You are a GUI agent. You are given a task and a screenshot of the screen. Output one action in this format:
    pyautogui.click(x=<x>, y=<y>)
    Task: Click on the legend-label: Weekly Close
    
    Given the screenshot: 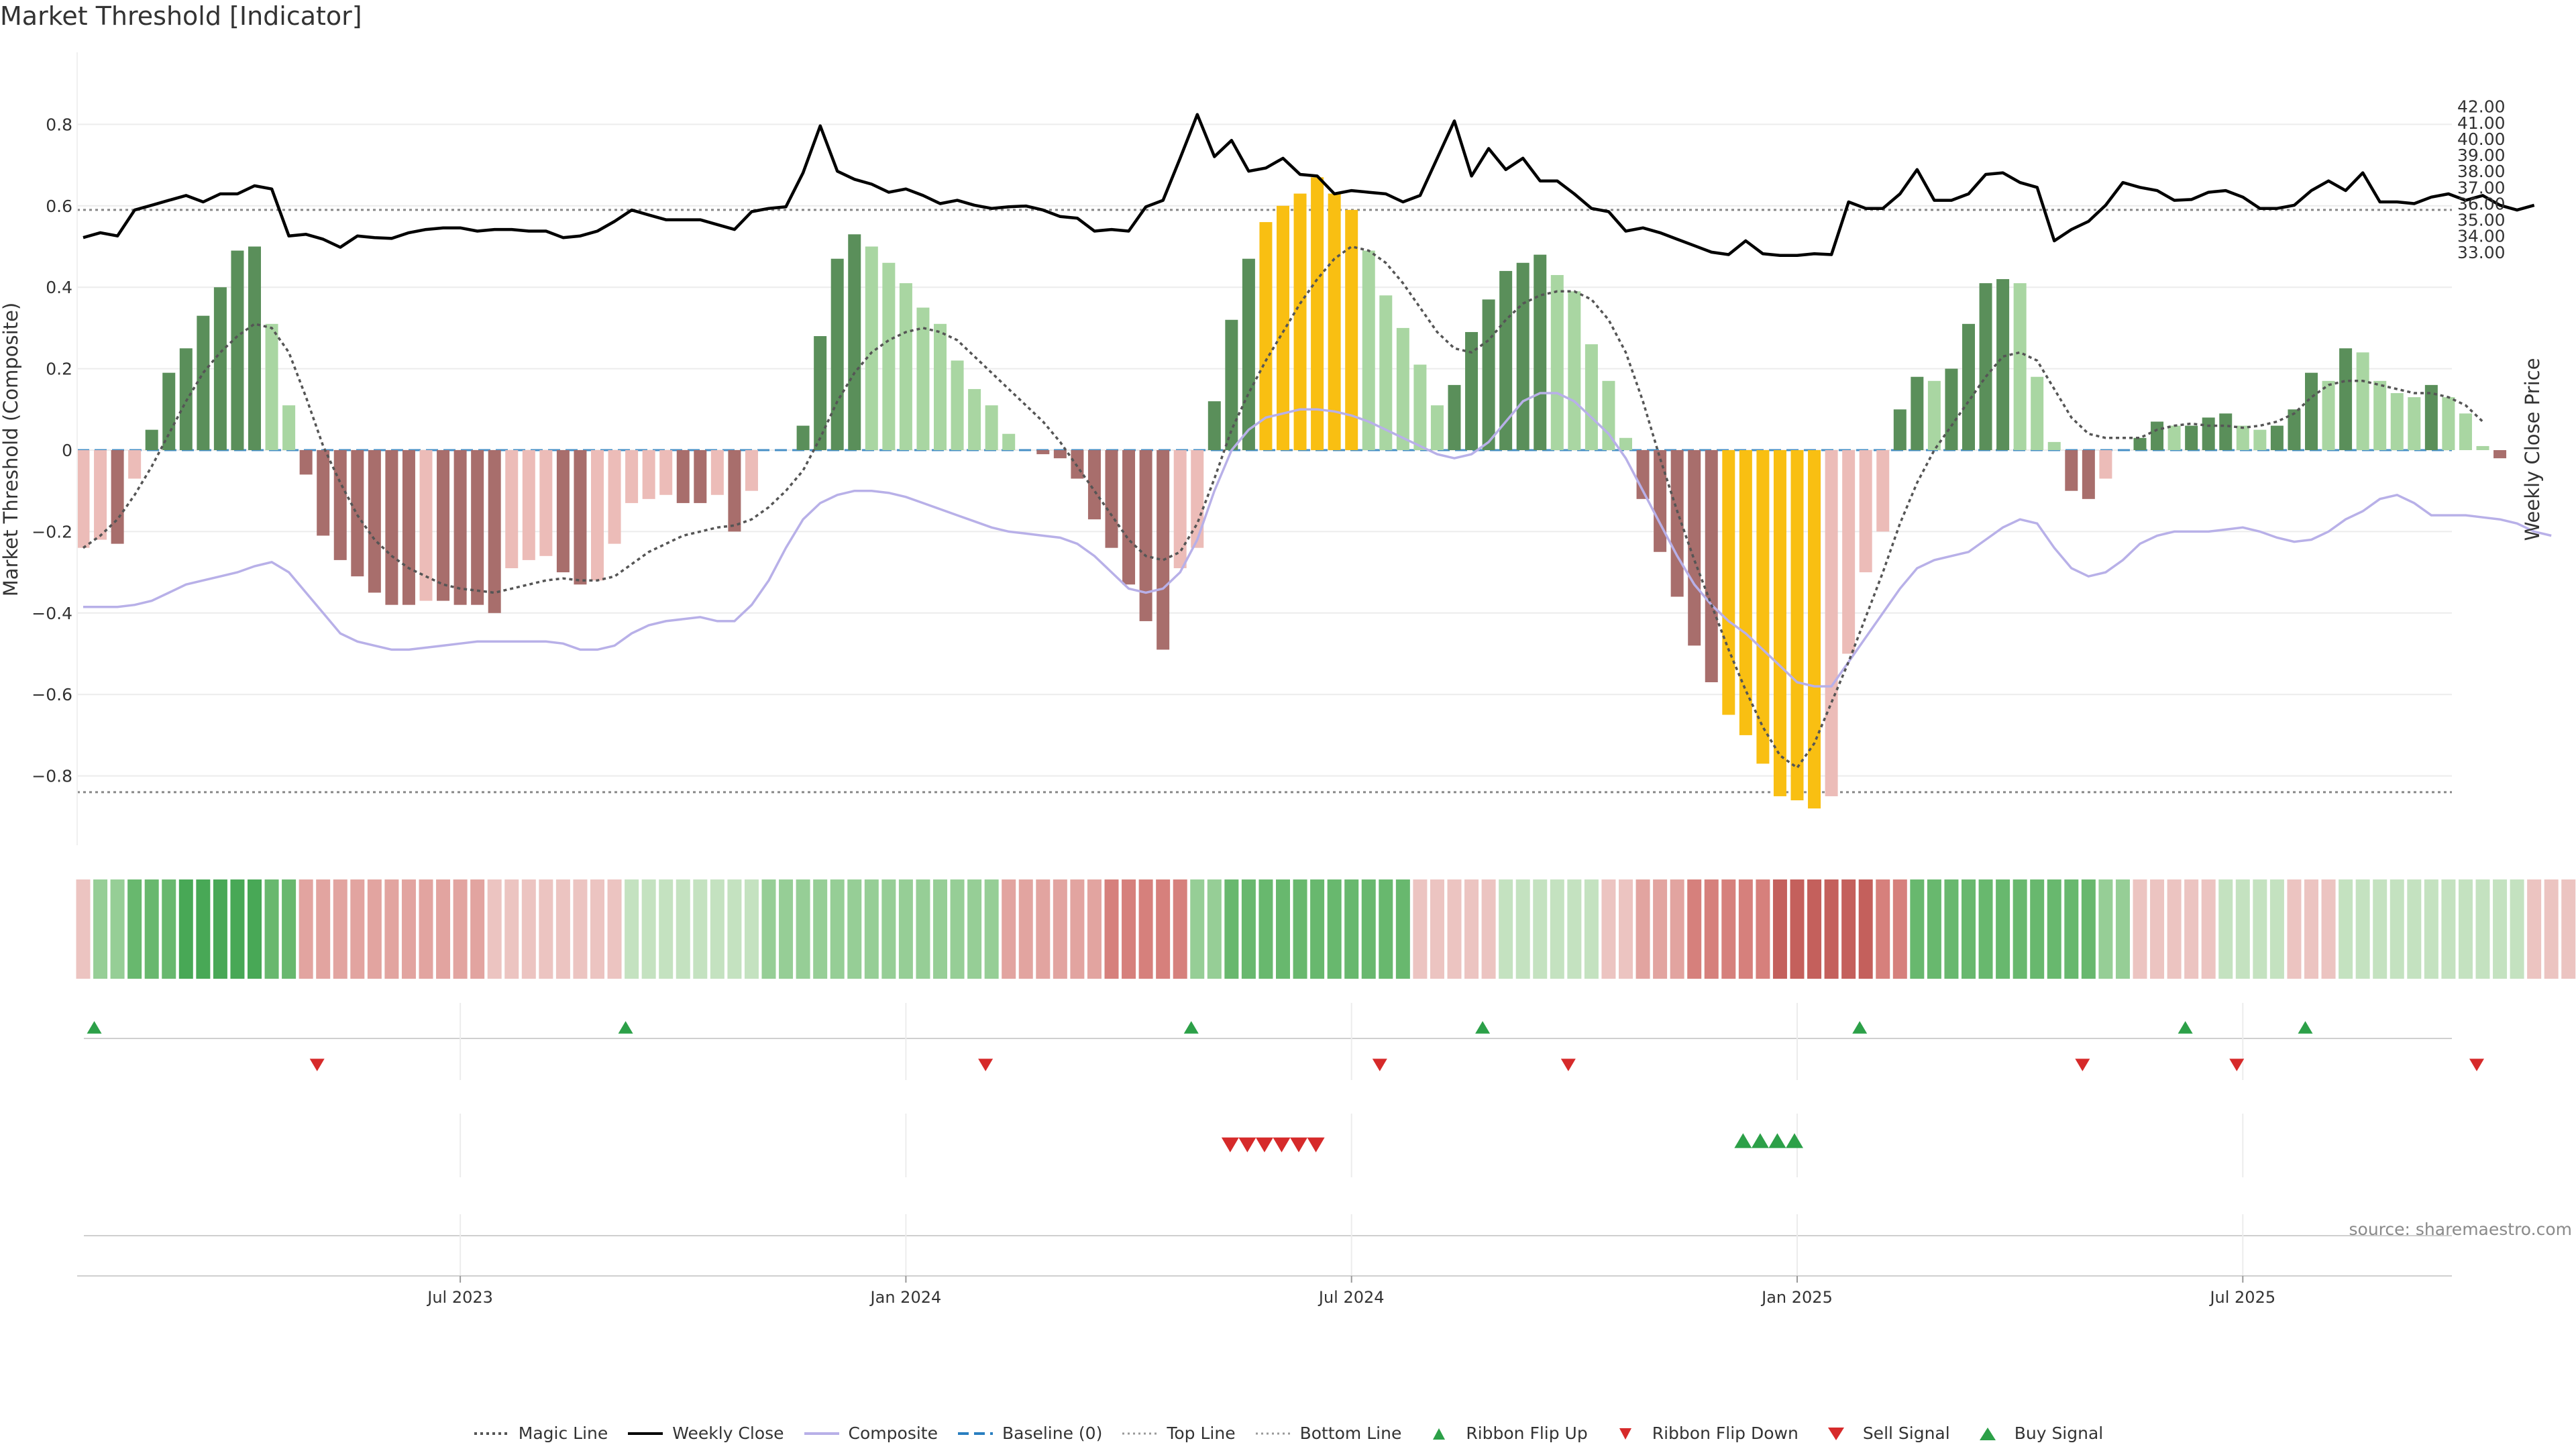 What is the action you would take?
    pyautogui.click(x=728, y=1433)
    